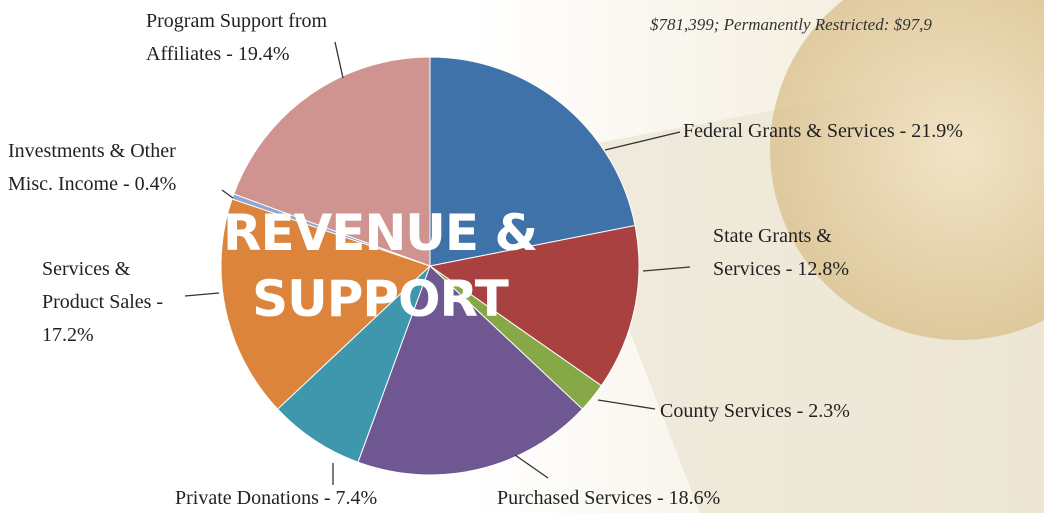 Image resolution: width=1044 pixels, height=513 pixels. What do you see at coordinates (755, 411) in the screenshot?
I see `slice-label: County Services - 2.3%` at bounding box center [755, 411].